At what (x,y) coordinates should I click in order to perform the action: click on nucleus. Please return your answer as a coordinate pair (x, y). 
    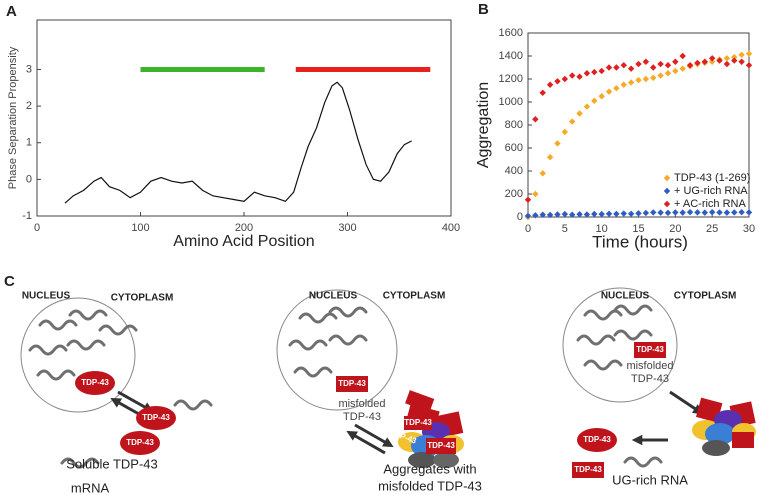
    Looking at the image, I should click on (620, 345).